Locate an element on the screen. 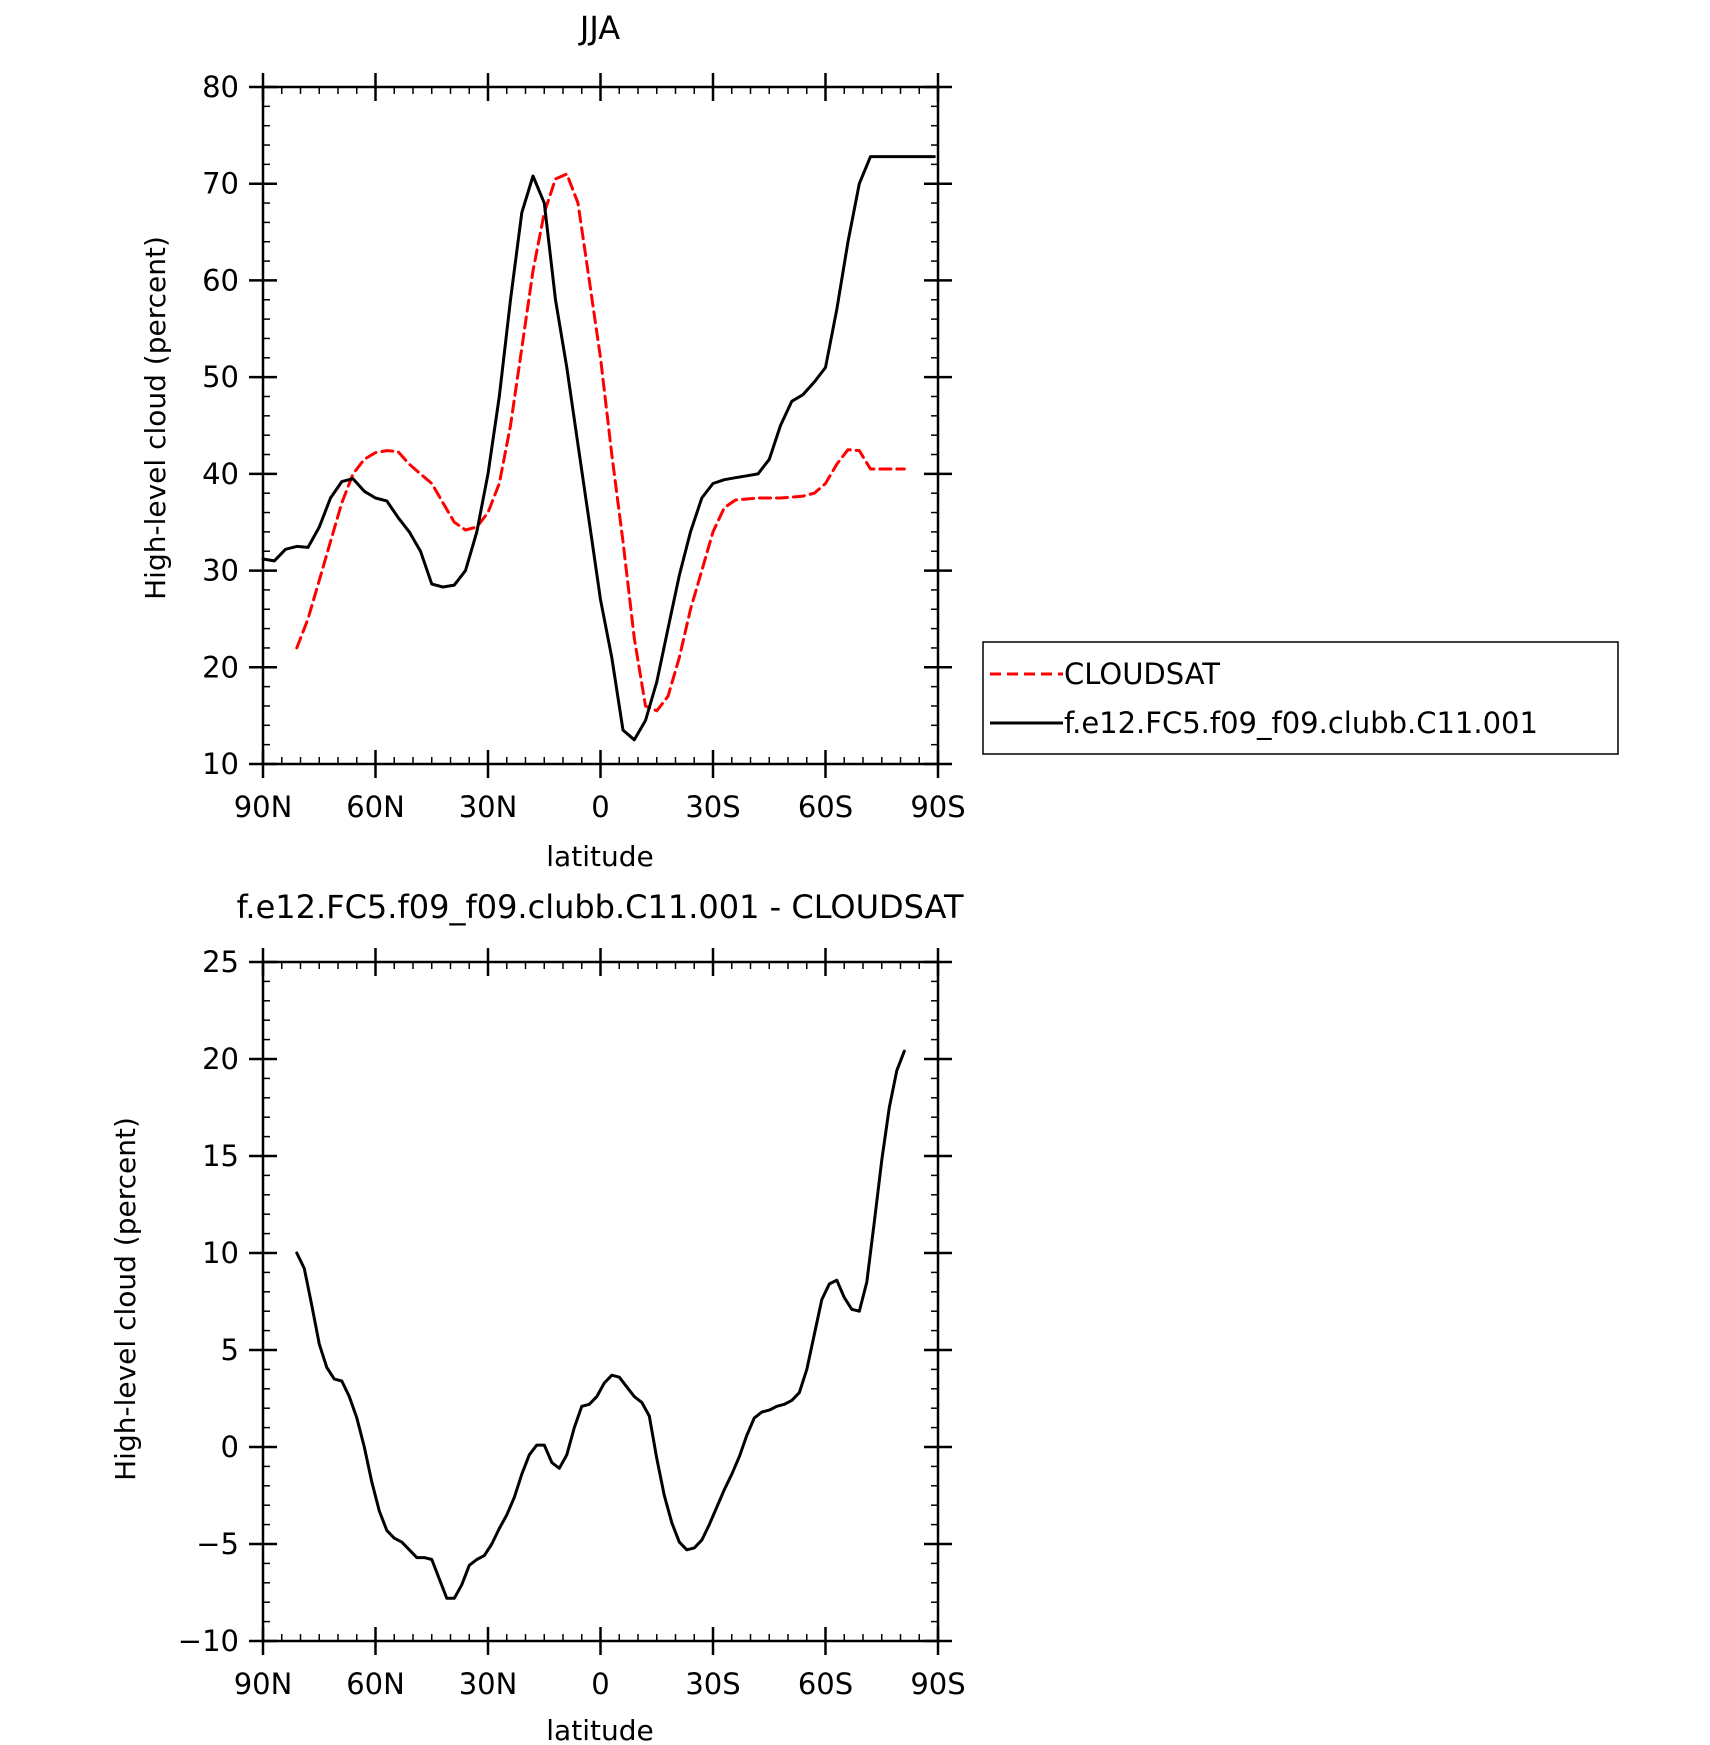 The image size is (1710, 1745). legend-label-cloudsat: CLOUDSAT is located at coordinates (1142, 674).